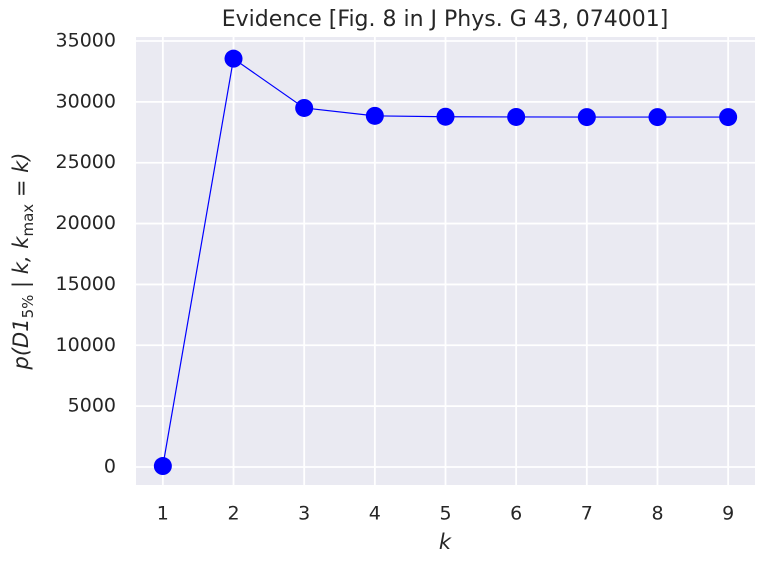 This screenshot has width=766, height=566. I want to click on y-axis-label-part: = k), so click(21, 178).